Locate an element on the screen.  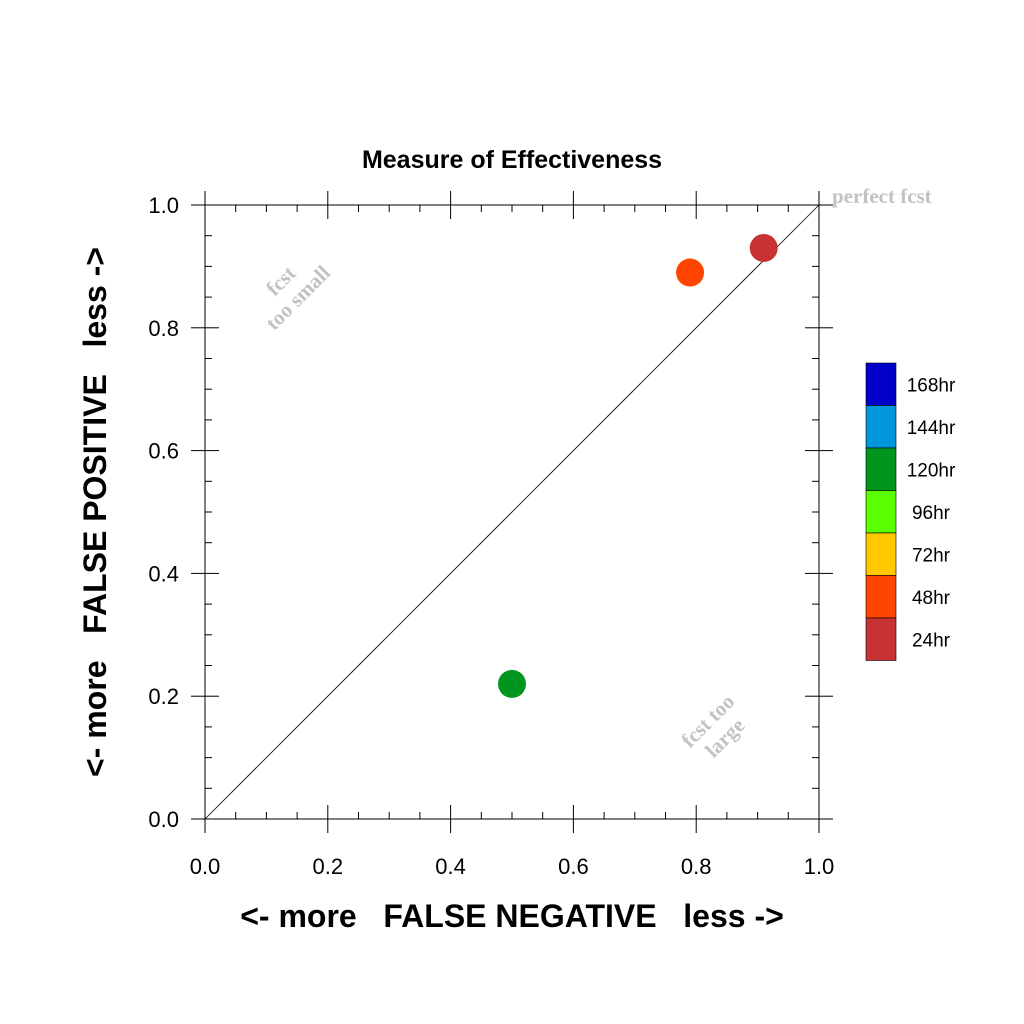
point-120hr is located at coordinates (512, 683).